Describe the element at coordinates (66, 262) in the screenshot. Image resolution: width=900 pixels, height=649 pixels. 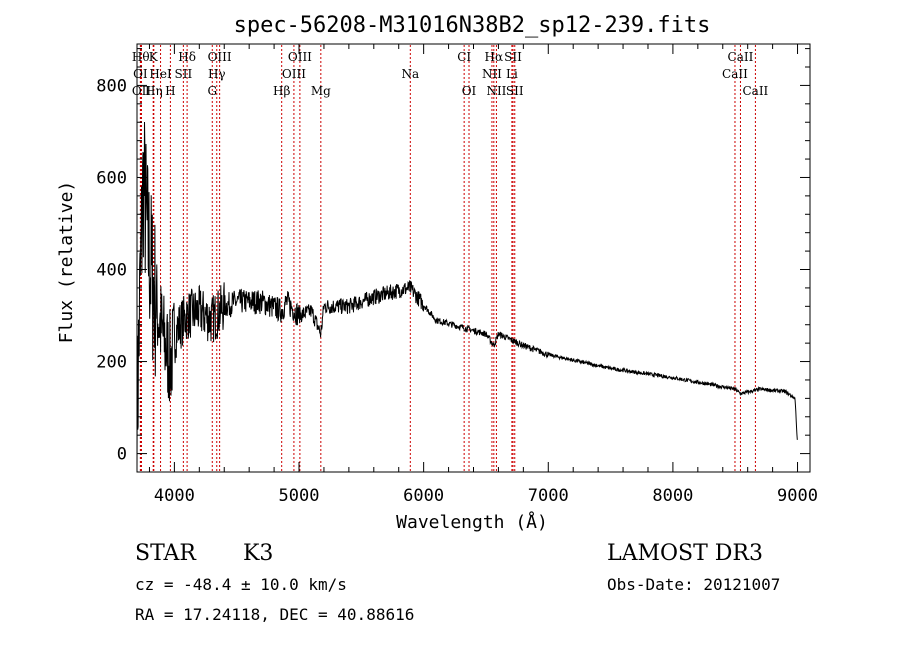
I see `y-axis-label: Flux (relative)` at that location.